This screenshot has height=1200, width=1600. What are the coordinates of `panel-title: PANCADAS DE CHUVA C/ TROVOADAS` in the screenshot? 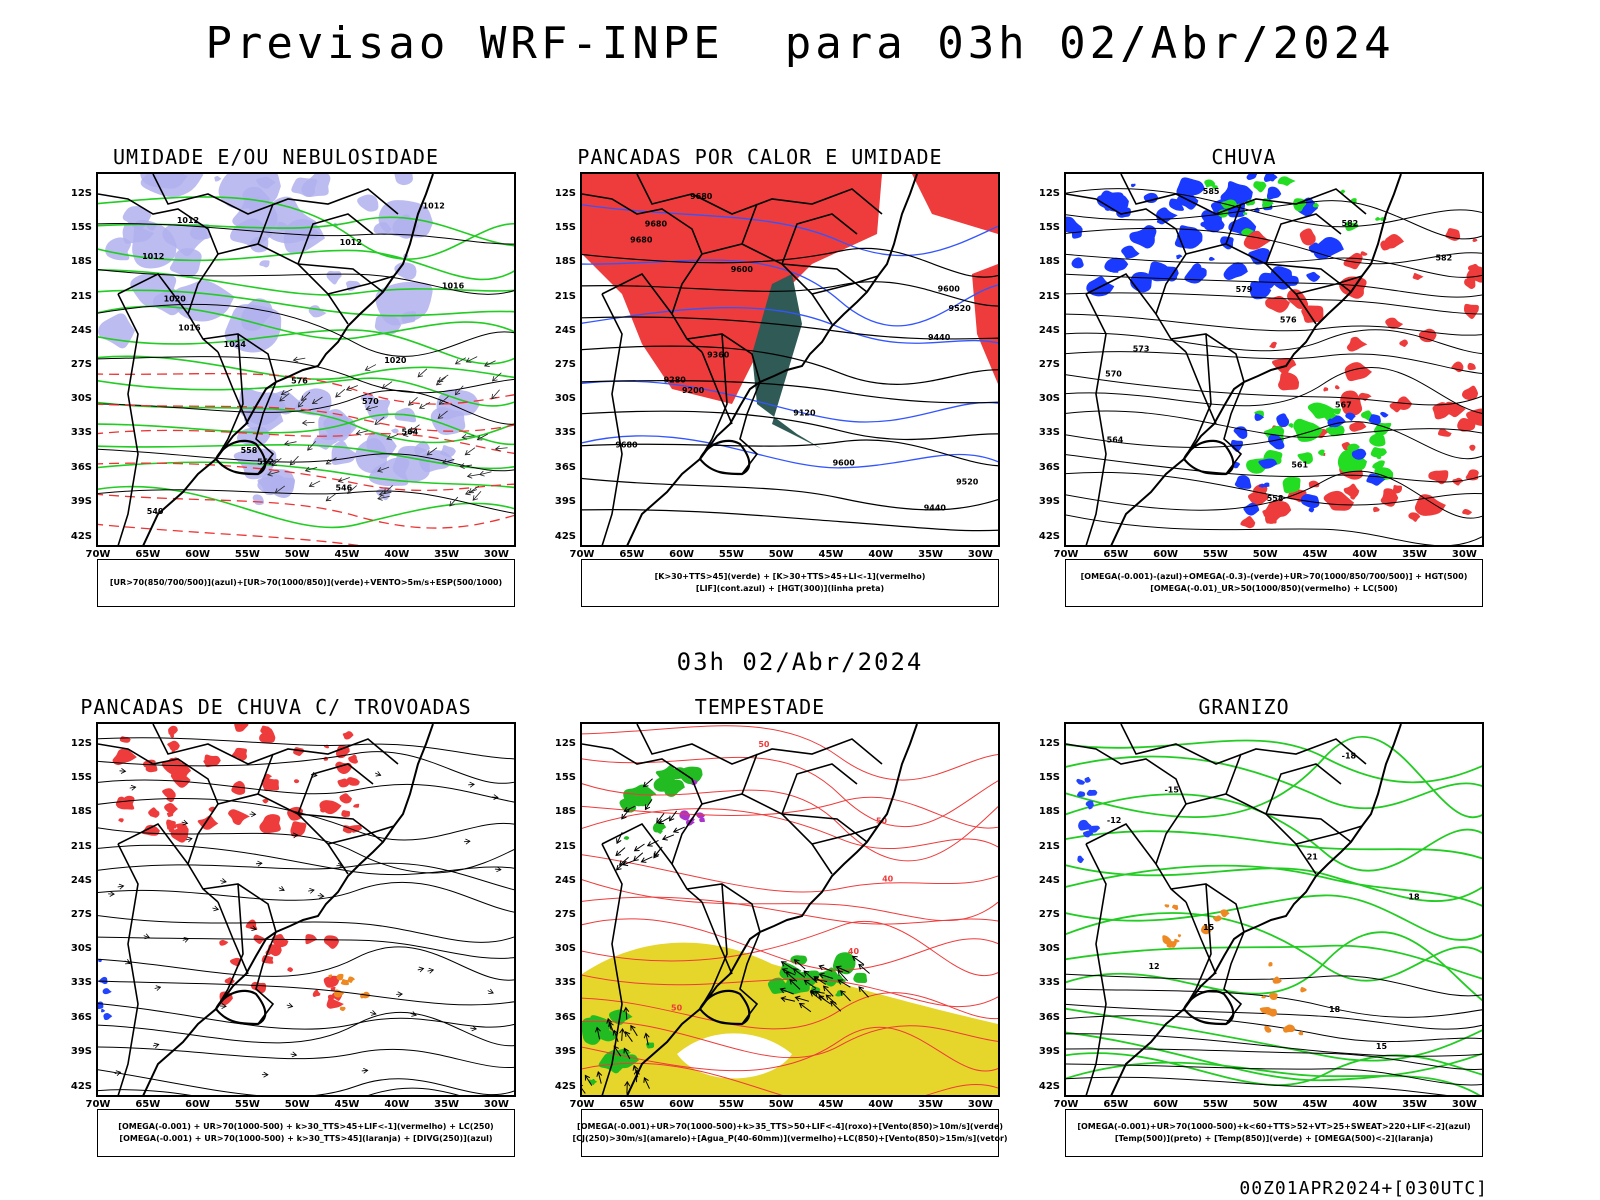 It's located at (276, 707).